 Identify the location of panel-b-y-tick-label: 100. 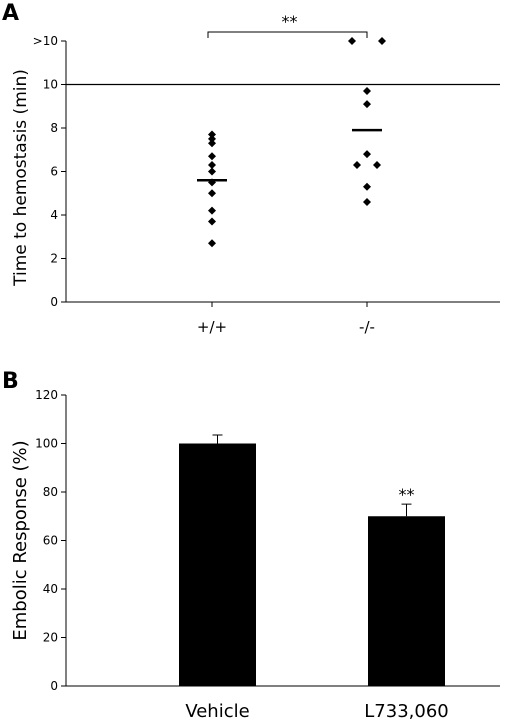
(46, 444).